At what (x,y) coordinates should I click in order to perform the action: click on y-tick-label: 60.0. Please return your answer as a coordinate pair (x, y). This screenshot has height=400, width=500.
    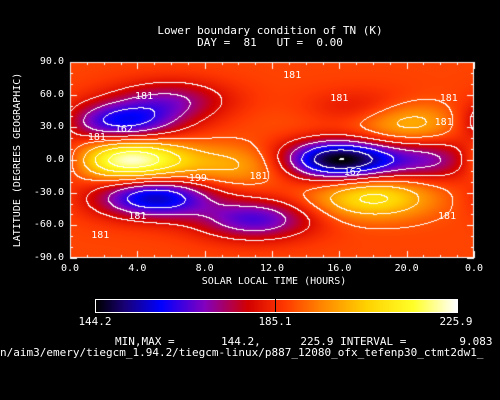
    Looking at the image, I should click on (51, 94).